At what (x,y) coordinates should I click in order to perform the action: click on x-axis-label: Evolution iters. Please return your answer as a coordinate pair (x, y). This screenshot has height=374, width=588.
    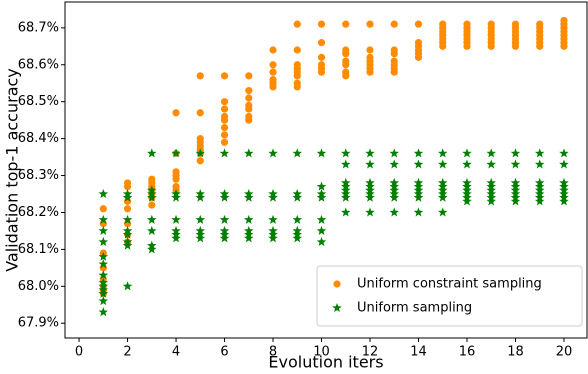
    Looking at the image, I should click on (325, 362).